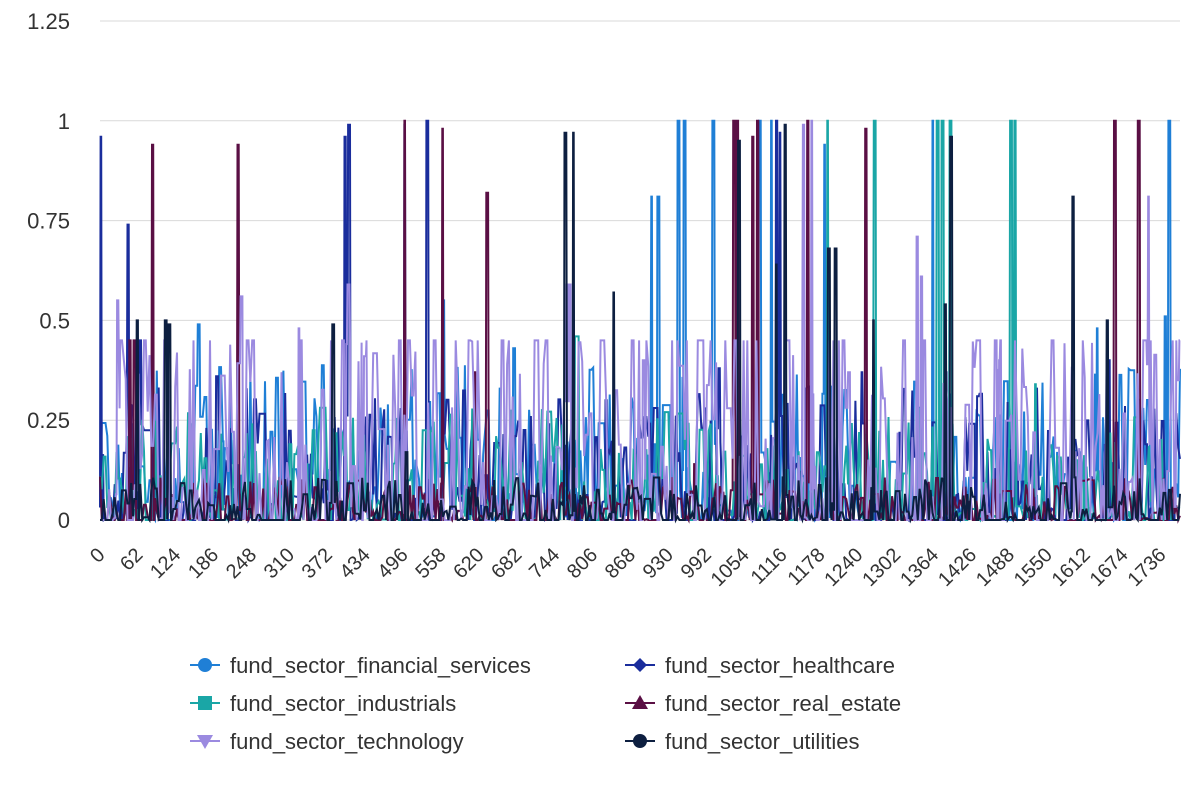  Describe the element at coordinates (620, 563) in the screenshot. I see `x-tick-label: 868` at that location.